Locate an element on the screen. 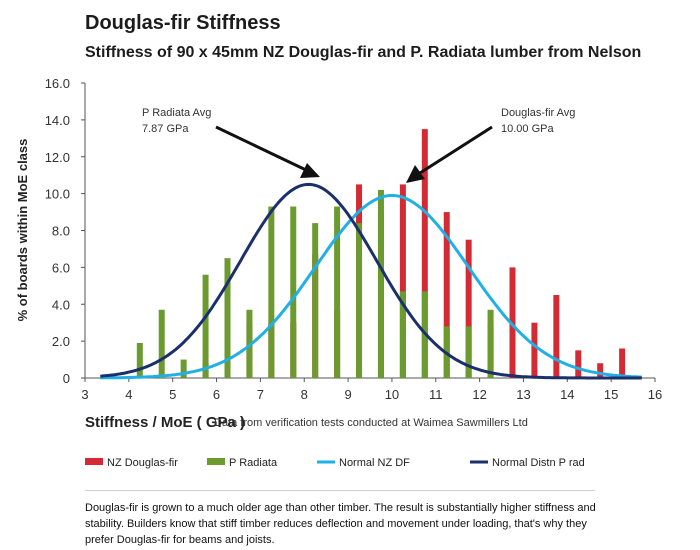 This screenshot has width=700, height=550. y-tick-label: 12.0 is located at coordinates (57, 157).